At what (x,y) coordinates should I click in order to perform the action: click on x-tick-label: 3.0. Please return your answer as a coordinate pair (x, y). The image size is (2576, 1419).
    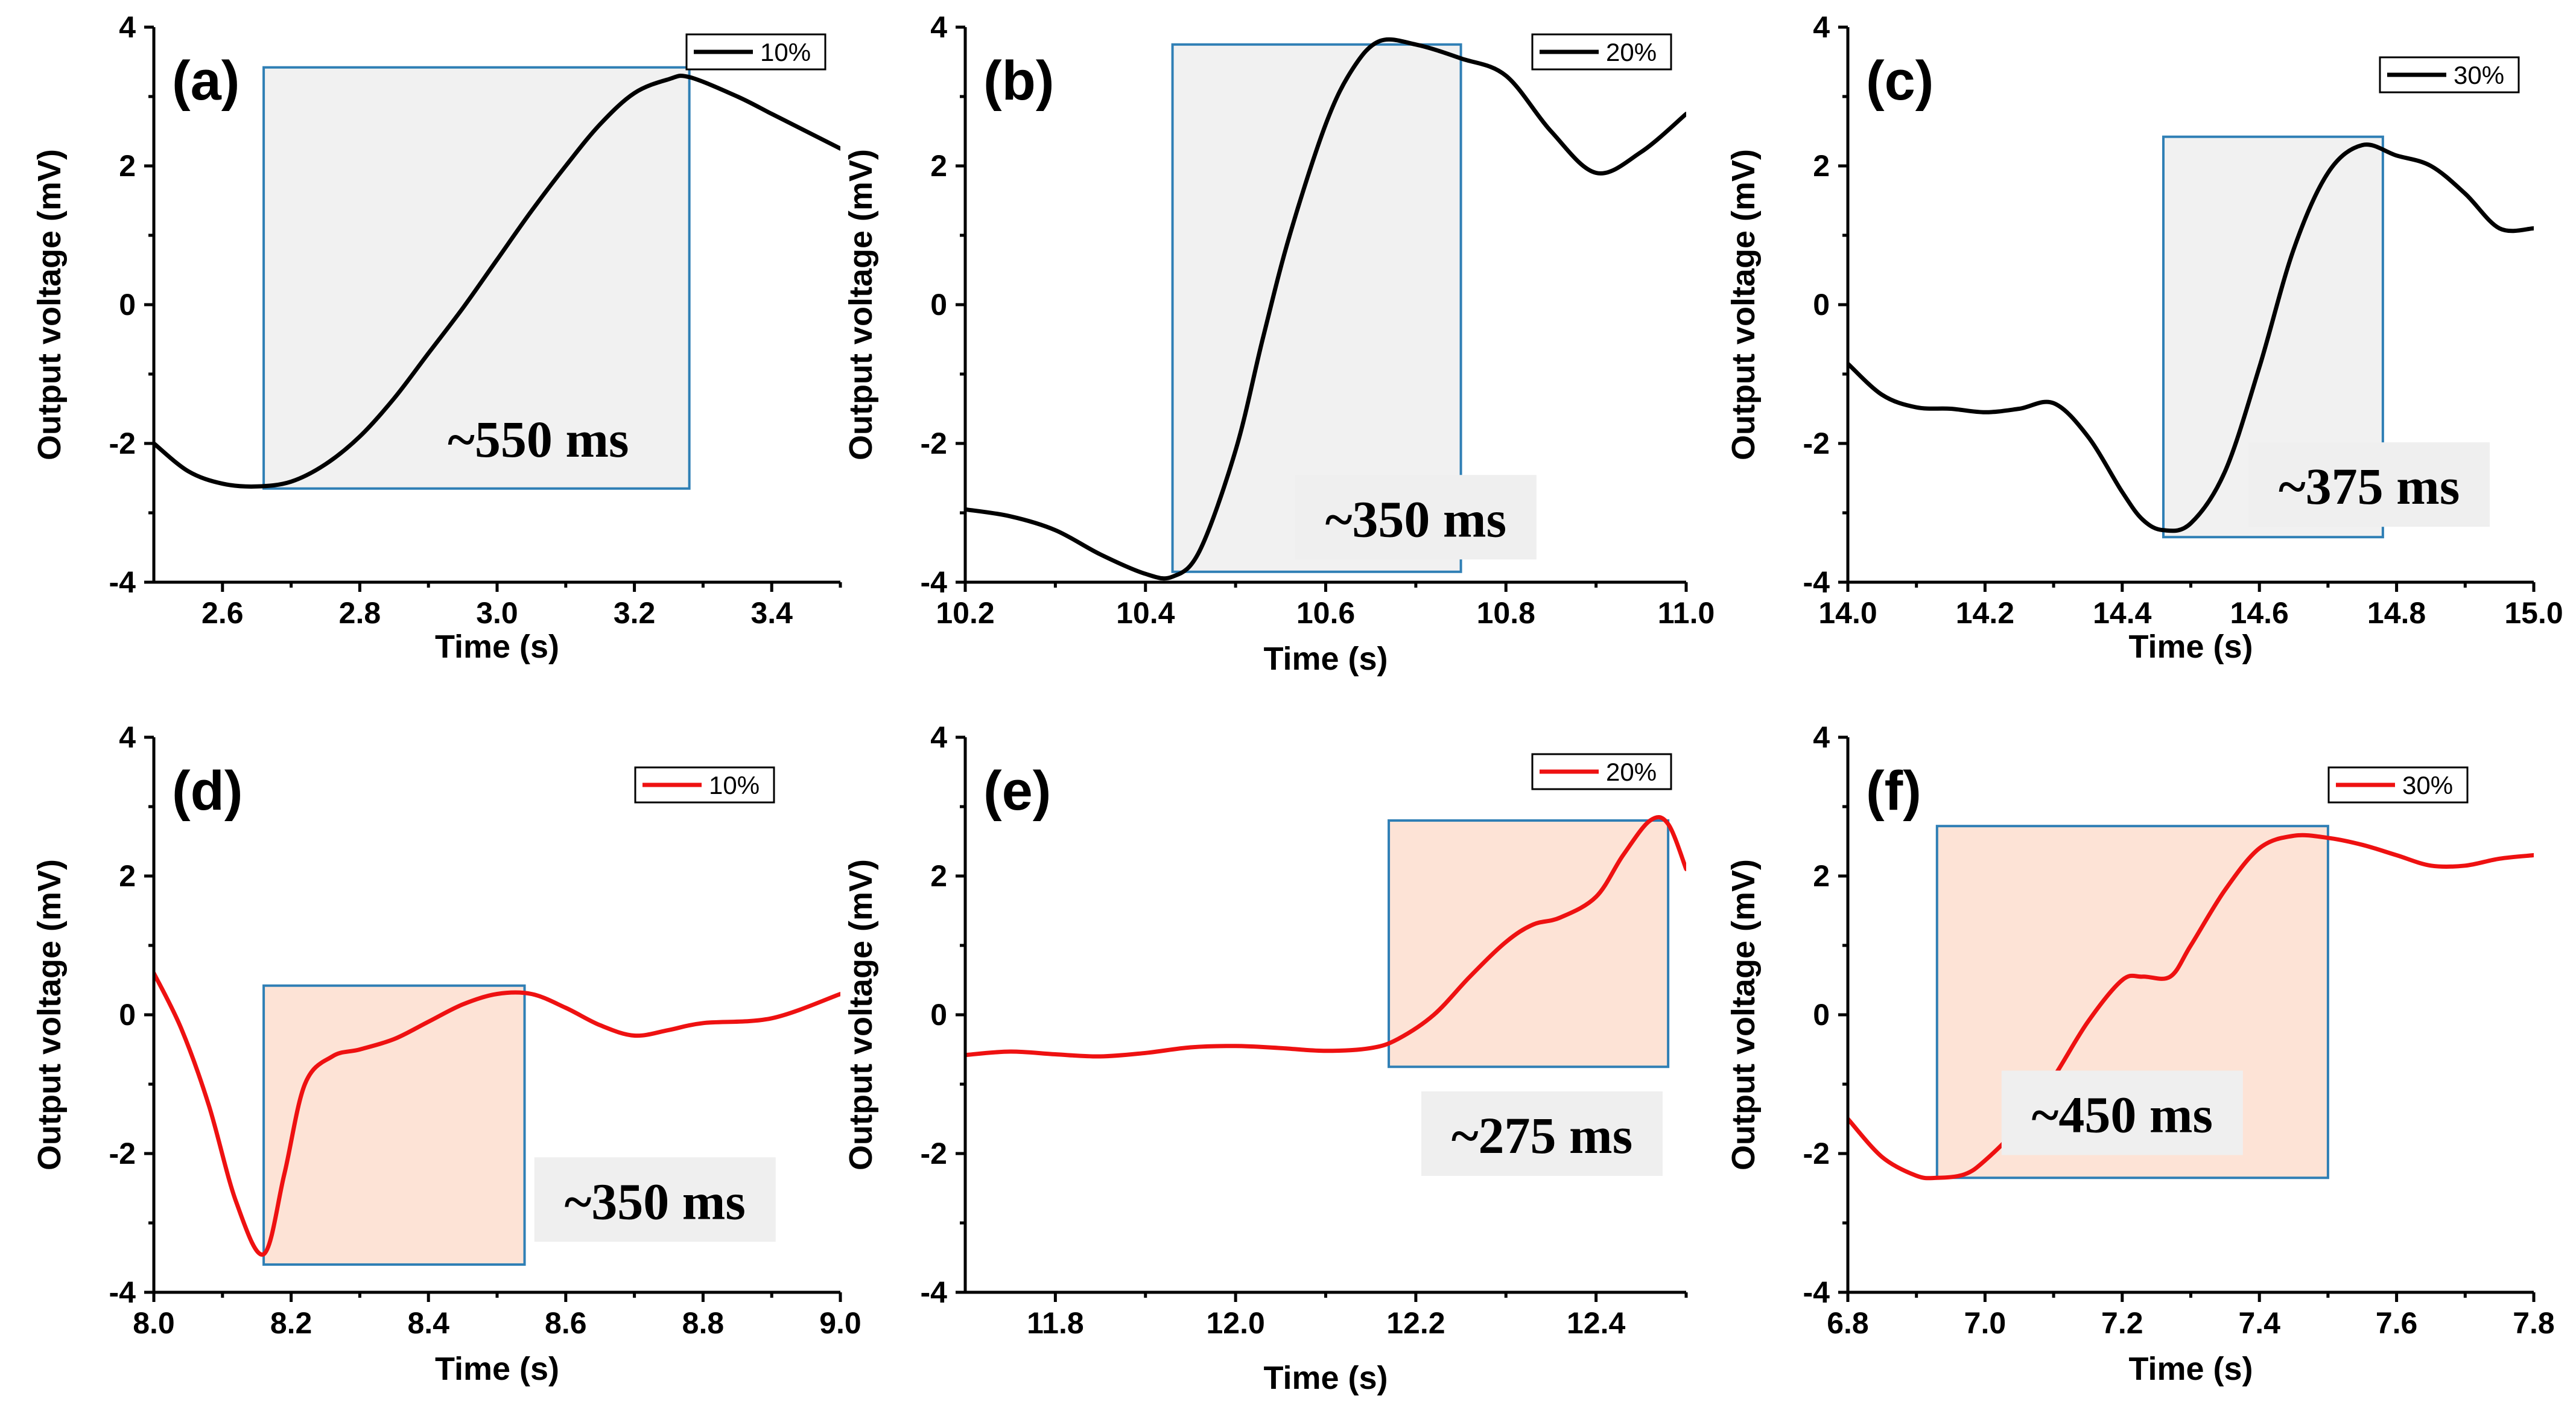
    Looking at the image, I should click on (497, 613).